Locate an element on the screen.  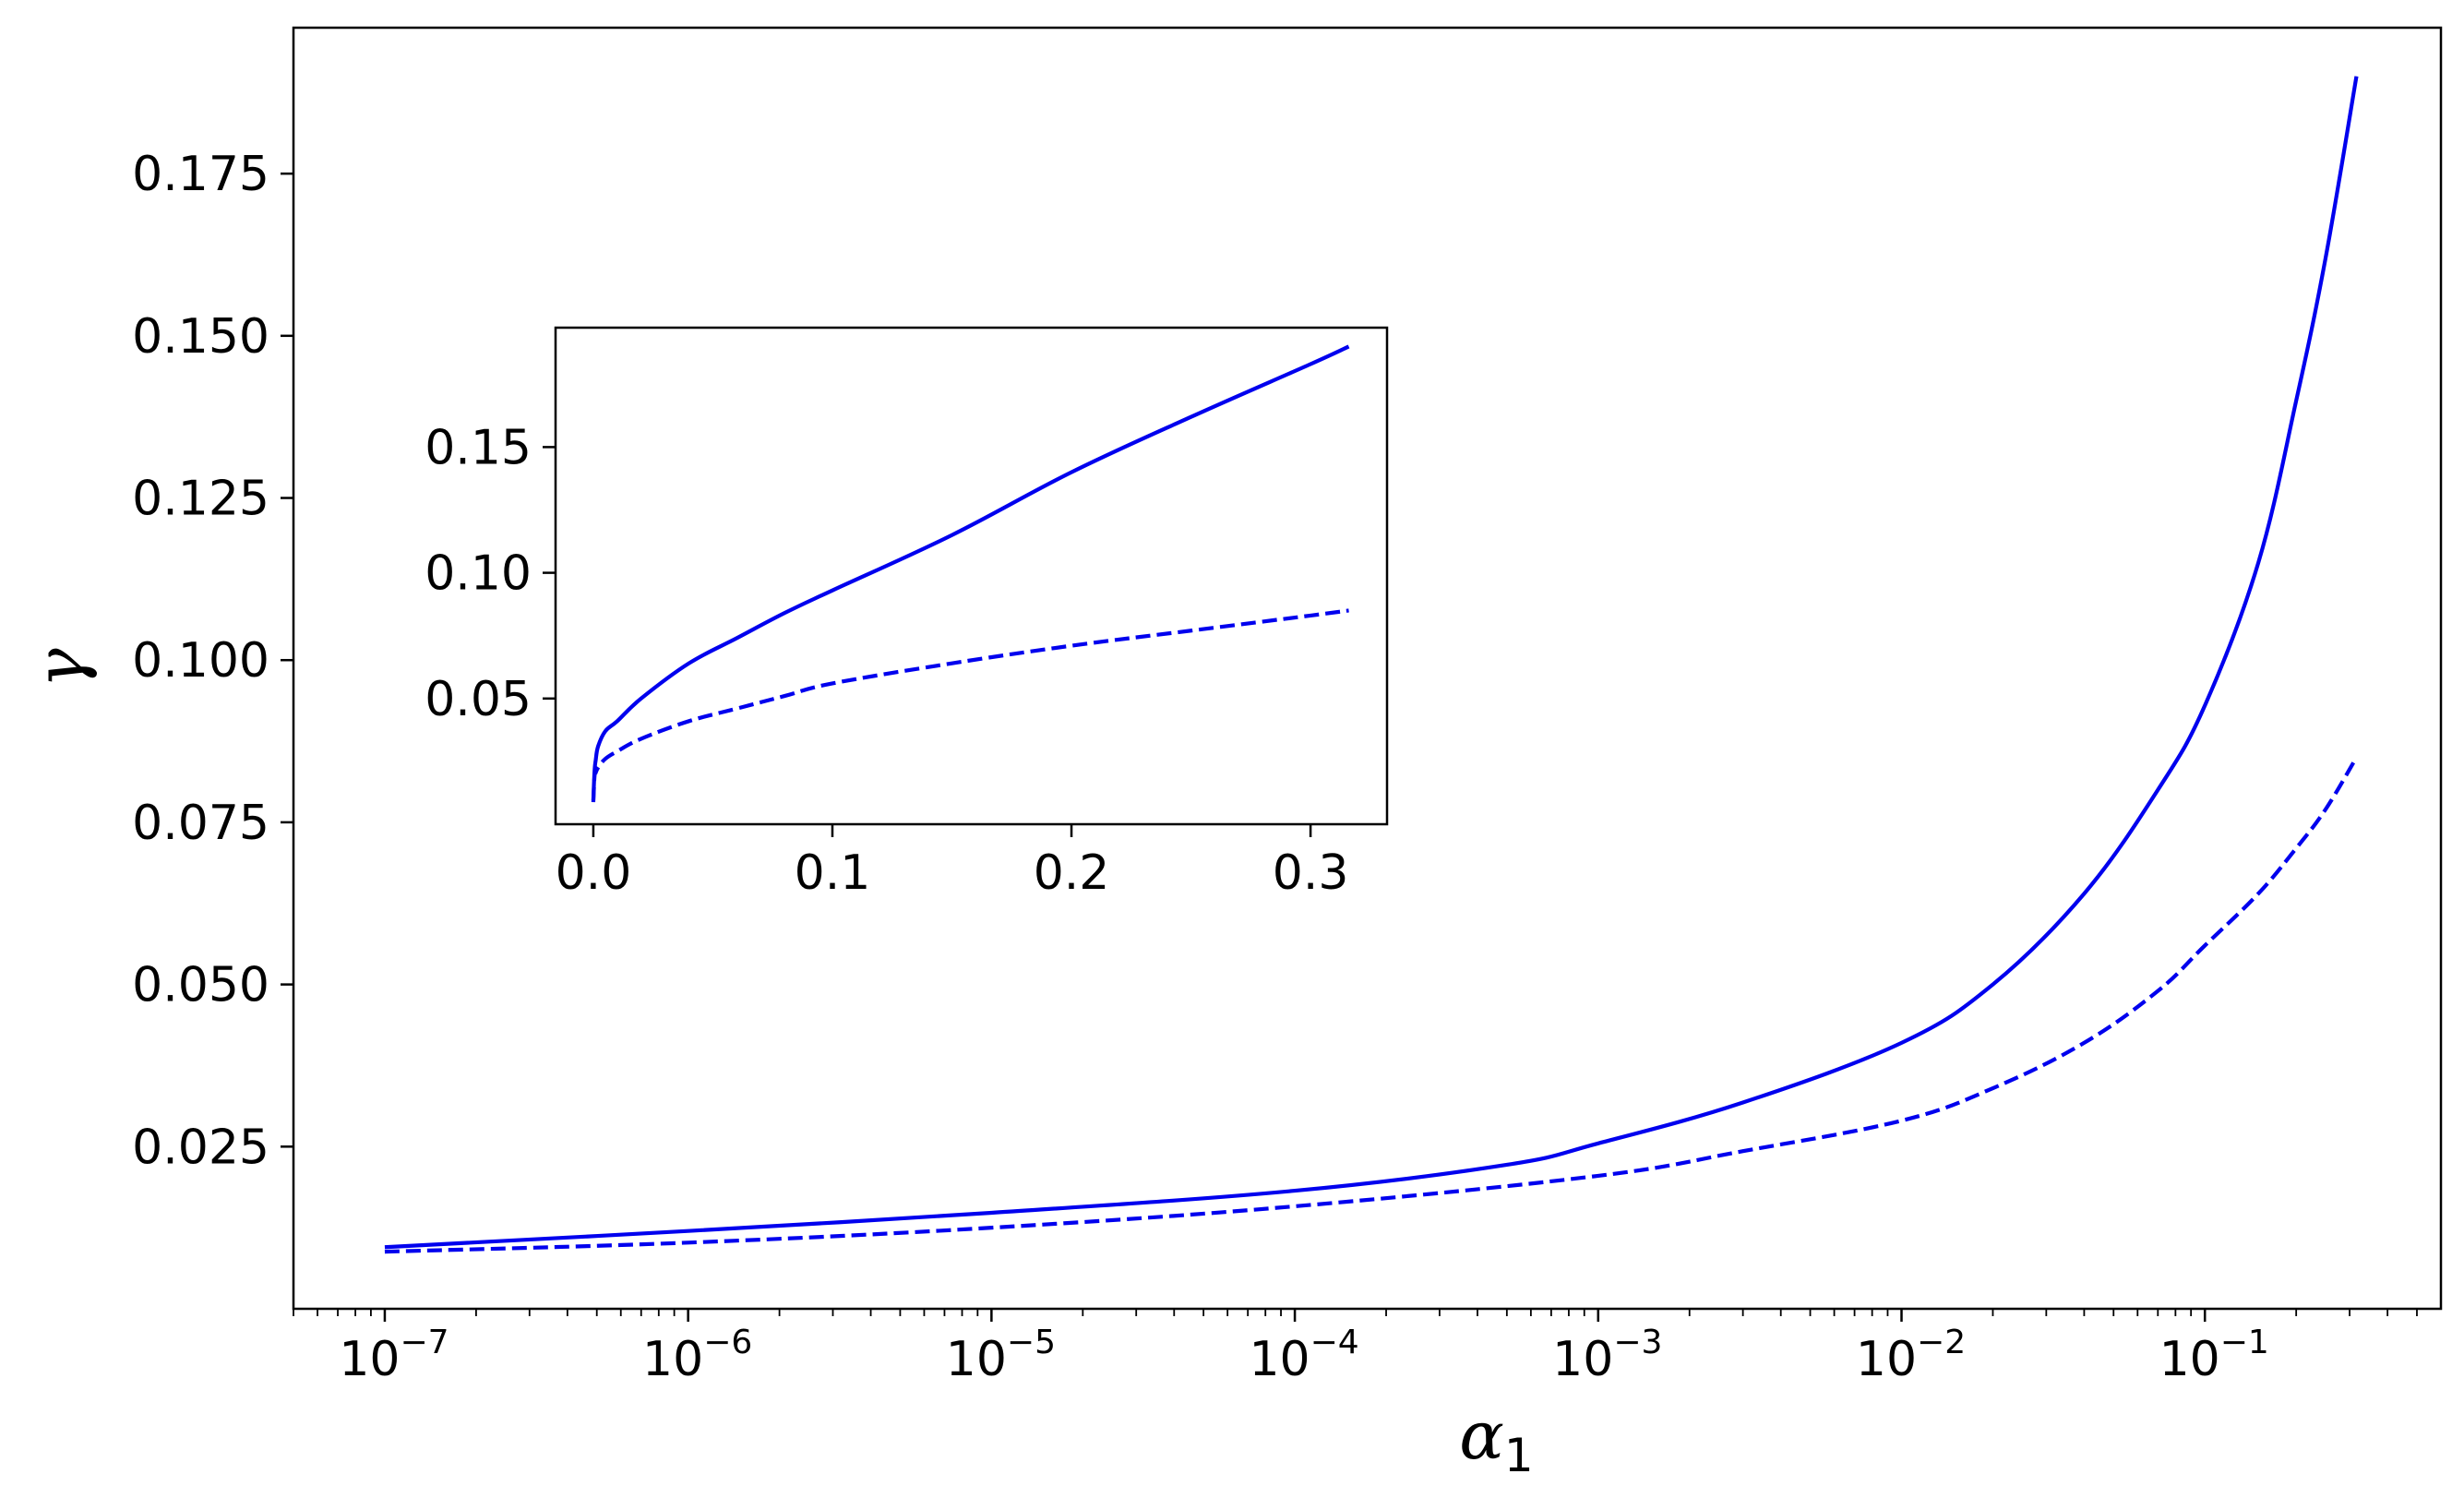
inset-x-tick-label: 0.1 is located at coordinates (833, 873).